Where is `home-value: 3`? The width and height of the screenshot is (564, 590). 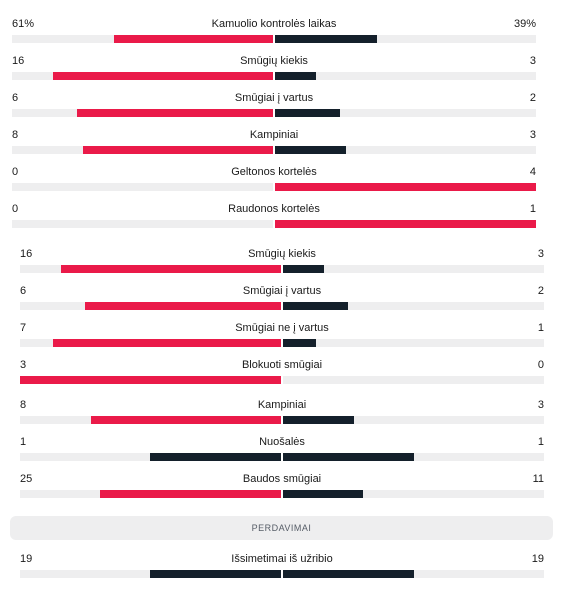 home-value: 3 is located at coordinates (23, 365).